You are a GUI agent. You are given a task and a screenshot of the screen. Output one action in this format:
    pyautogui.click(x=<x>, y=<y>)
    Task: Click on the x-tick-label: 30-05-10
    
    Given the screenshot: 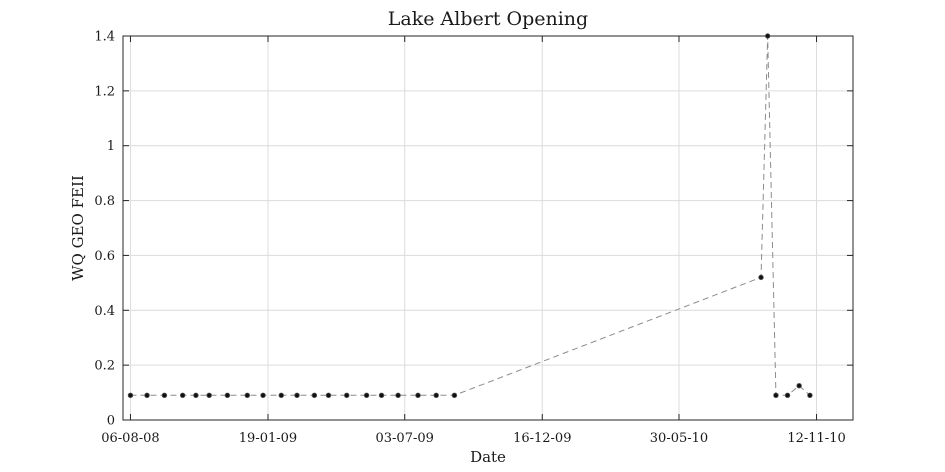 What is the action you would take?
    pyautogui.click(x=679, y=438)
    